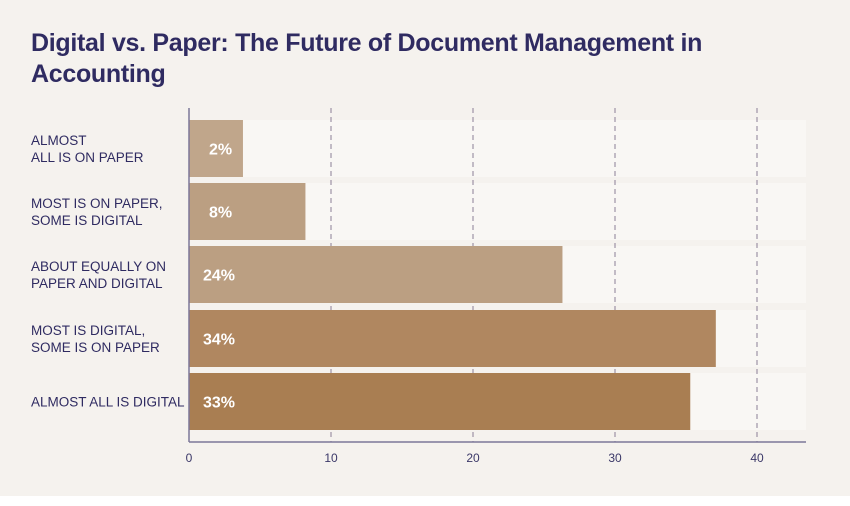  I want to click on x-tick-label: 20, so click(473, 458).